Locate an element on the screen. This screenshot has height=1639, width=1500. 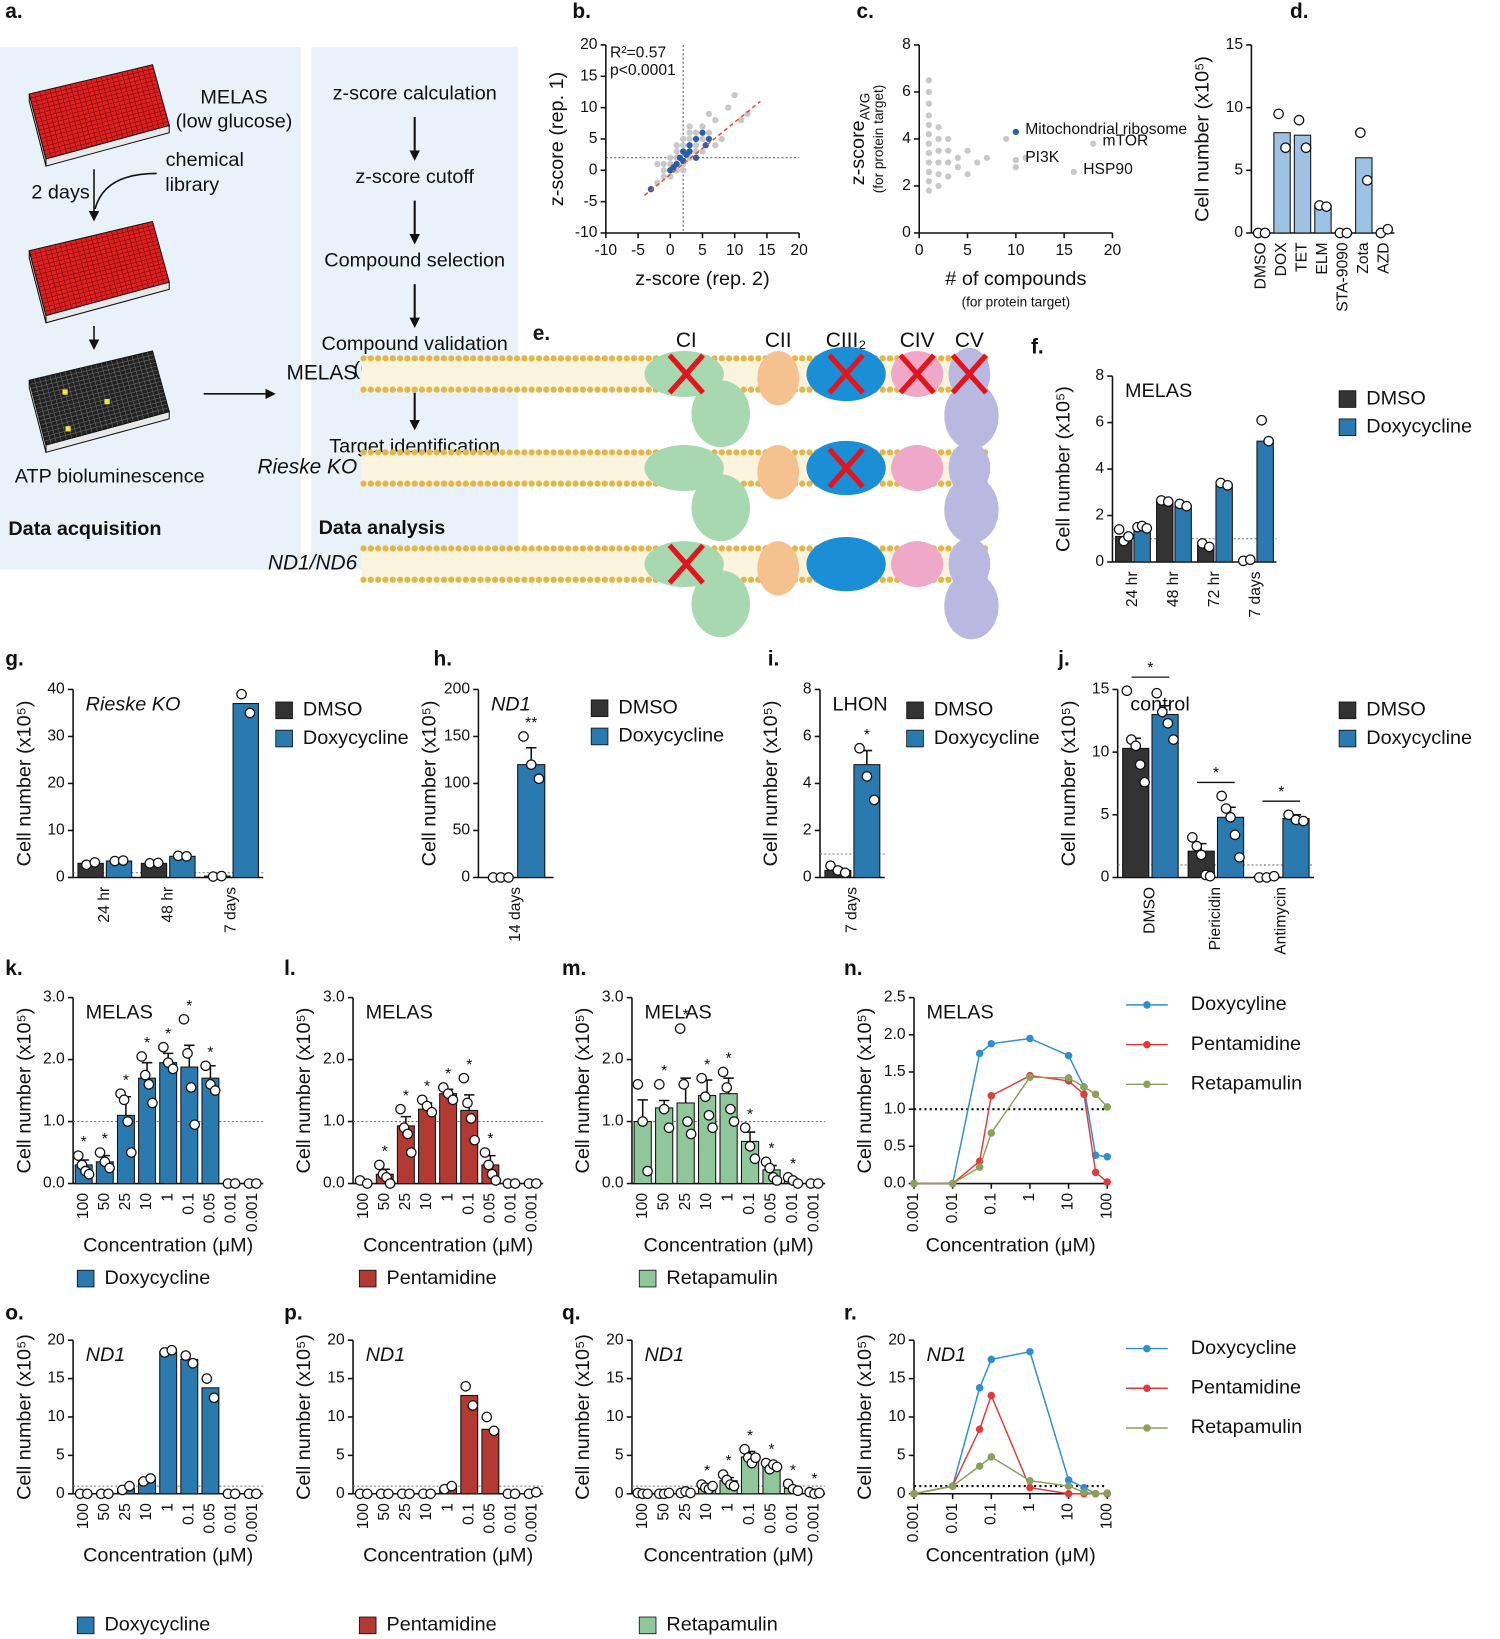
legend-label: Retapamulin is located at coordinates (1246, 1427).